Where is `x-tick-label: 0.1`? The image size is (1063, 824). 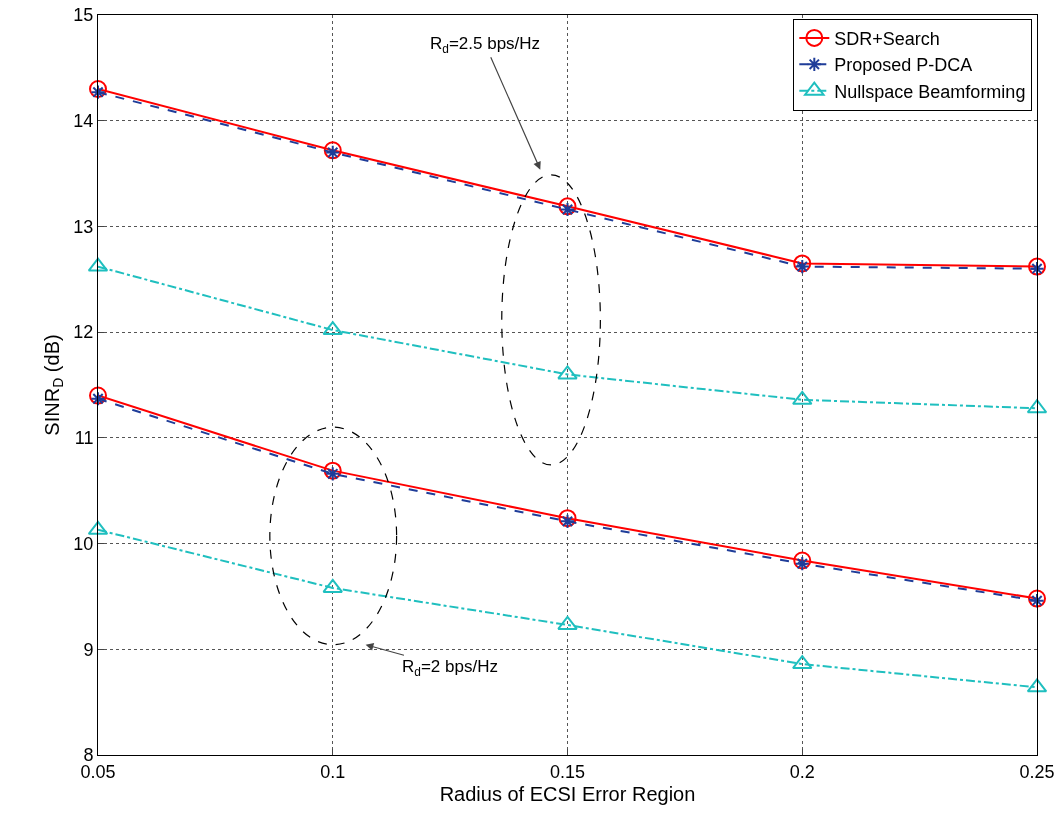
x-tick-label: 0.1 is located at coordinates (333, 771).